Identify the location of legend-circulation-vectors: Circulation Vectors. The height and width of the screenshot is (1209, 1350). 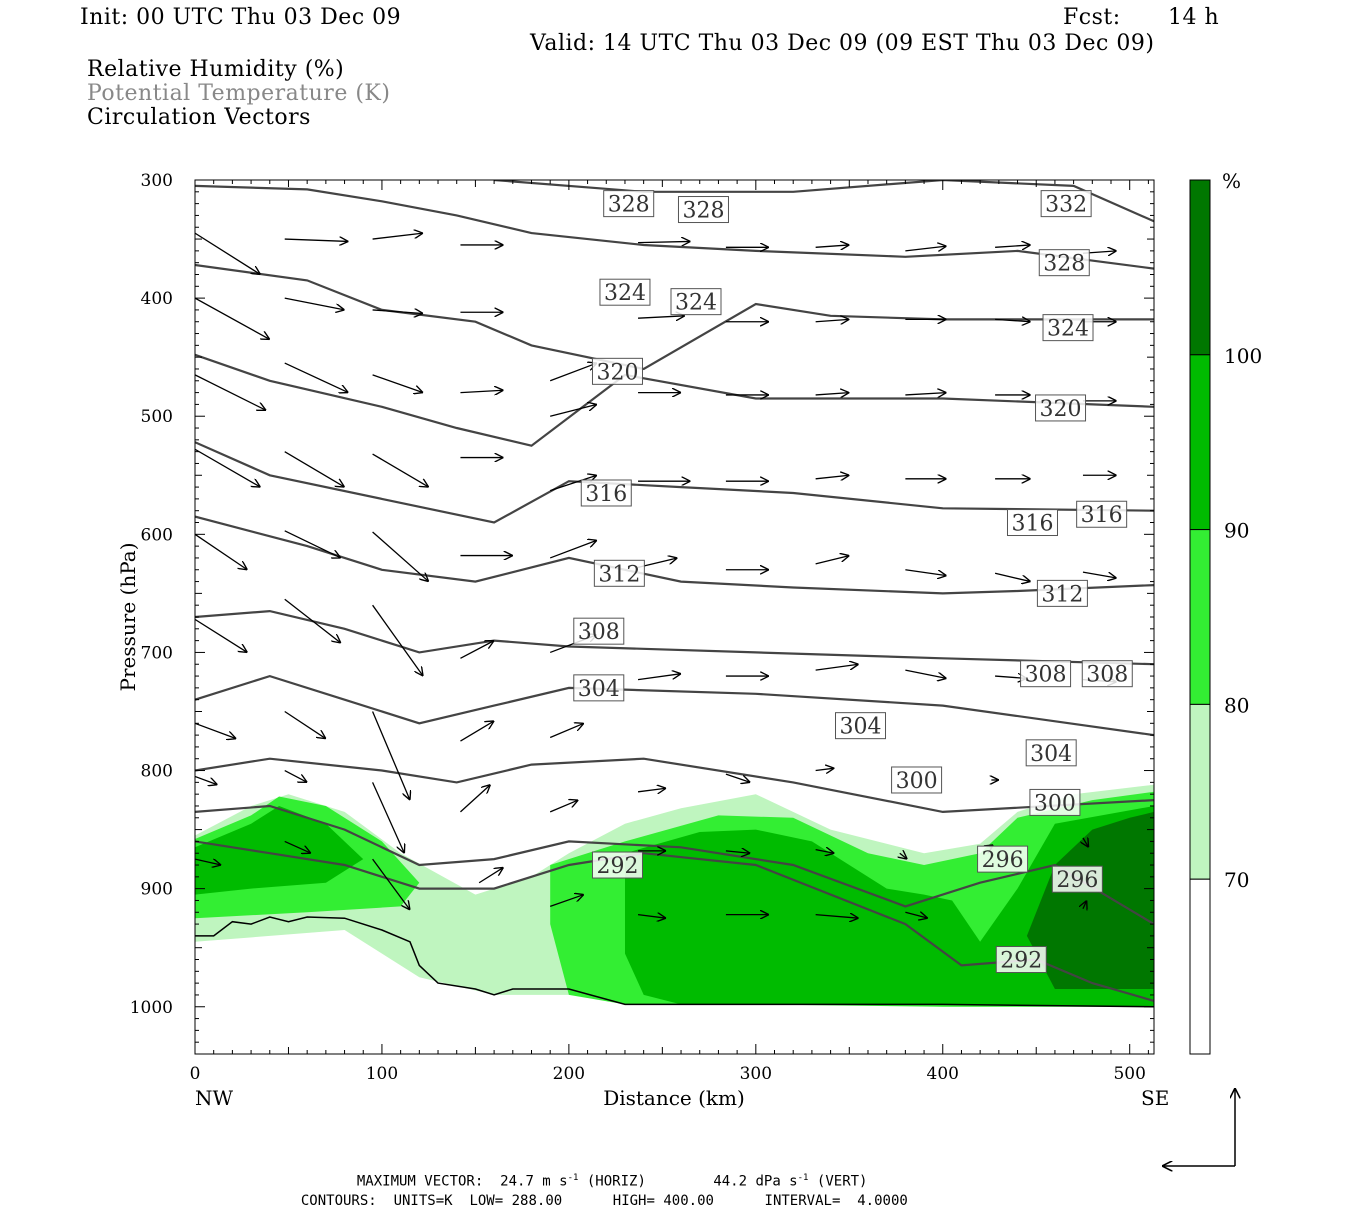
(199, 117).